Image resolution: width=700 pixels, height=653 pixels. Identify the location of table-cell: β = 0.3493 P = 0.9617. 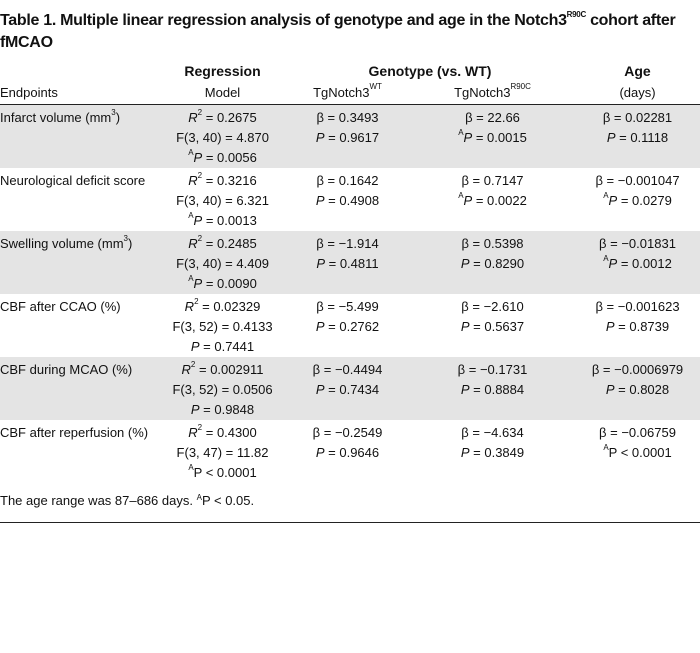
(347, 136).